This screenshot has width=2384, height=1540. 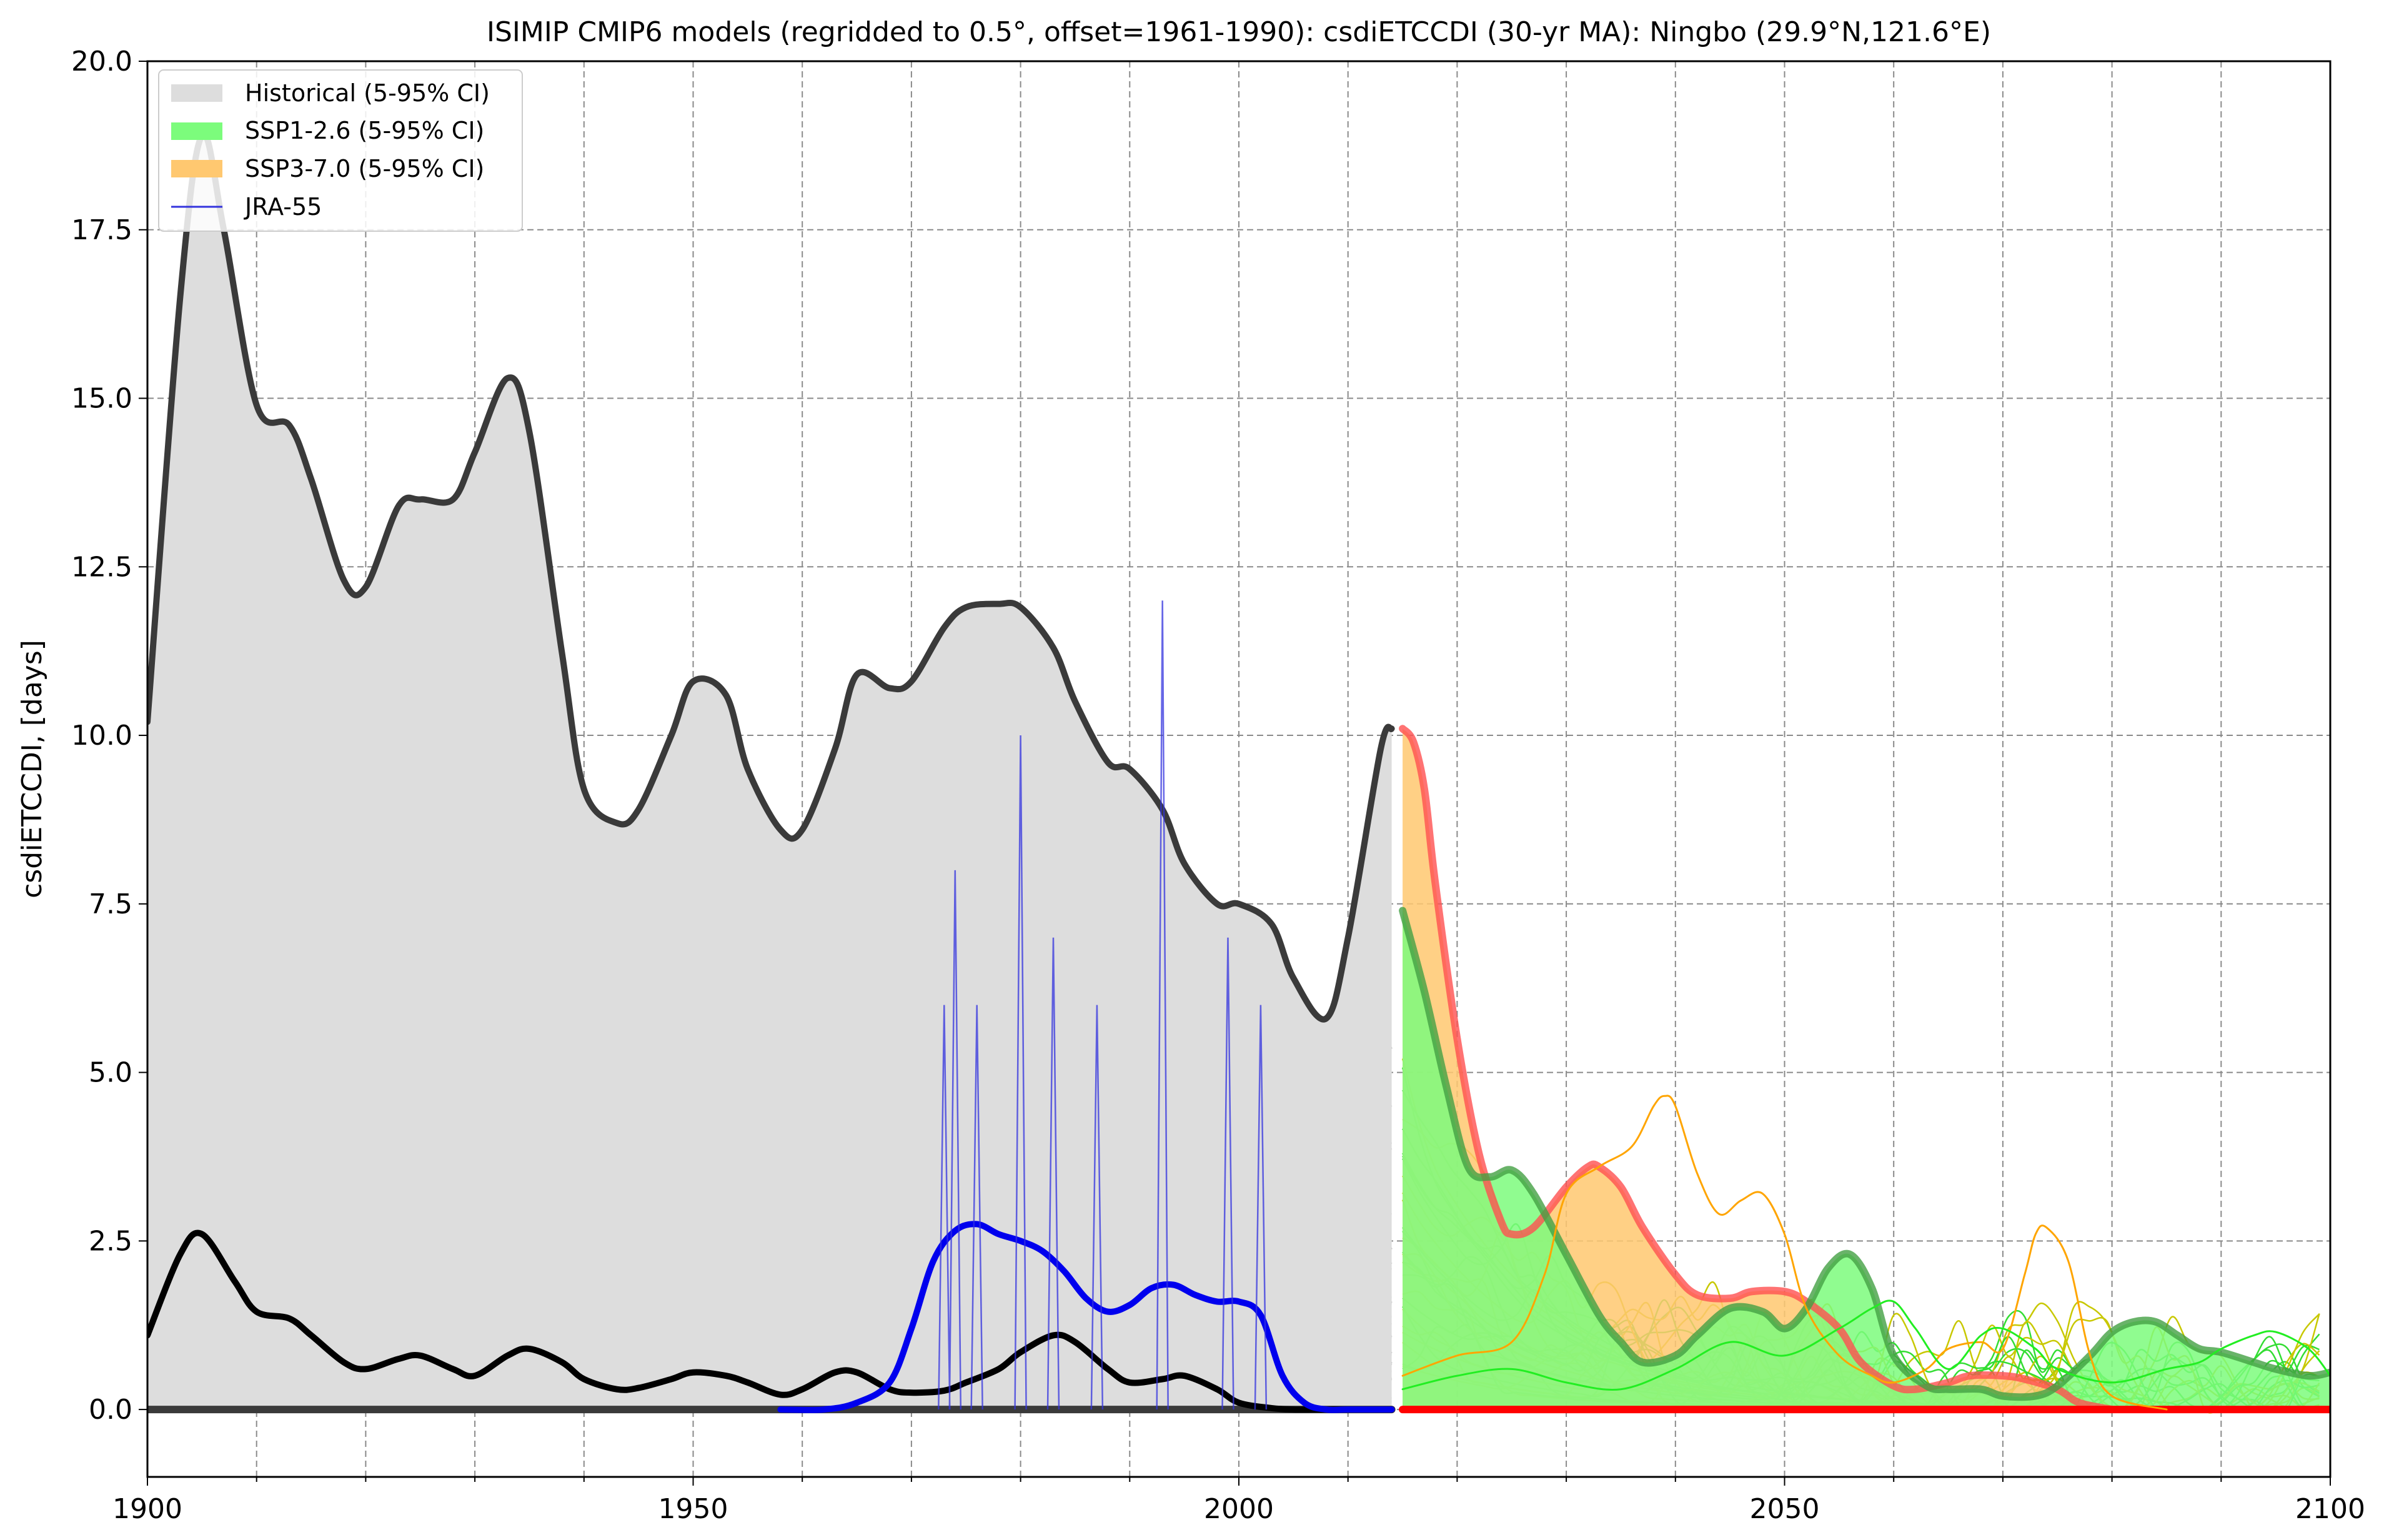 I want to click on x-tick-label: 1900, so click(x=147, y=1509).